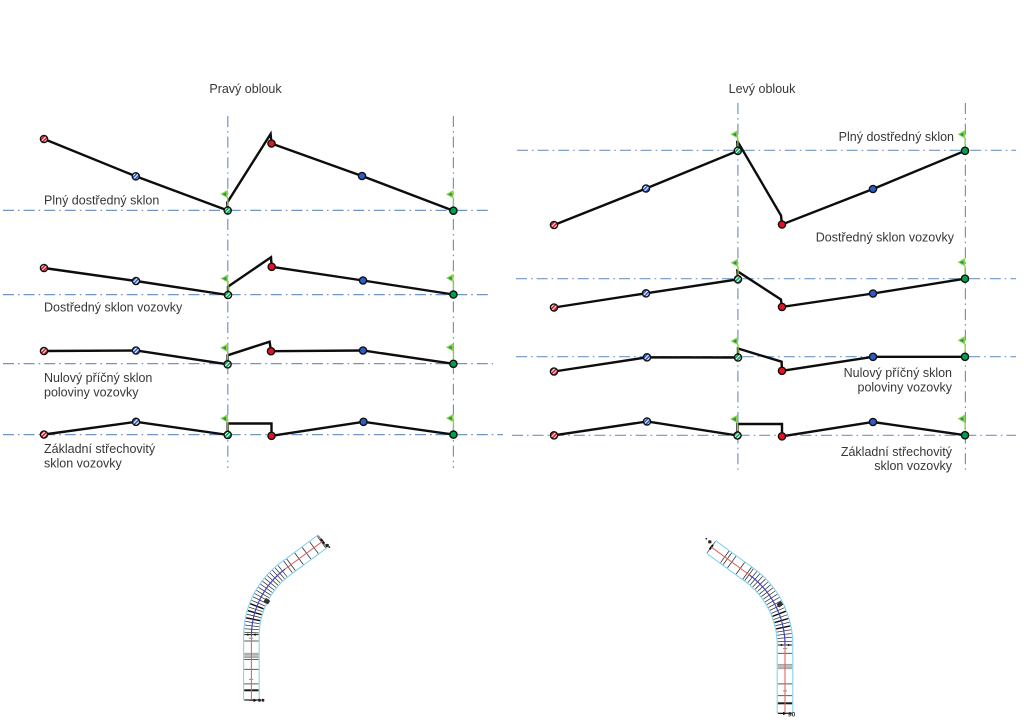 Image resolution: width=1024 pixels, height=720 pixels. Describe the element at coordinates (792, 714) in the screenshot. I see `svg-text: 90` at that location.